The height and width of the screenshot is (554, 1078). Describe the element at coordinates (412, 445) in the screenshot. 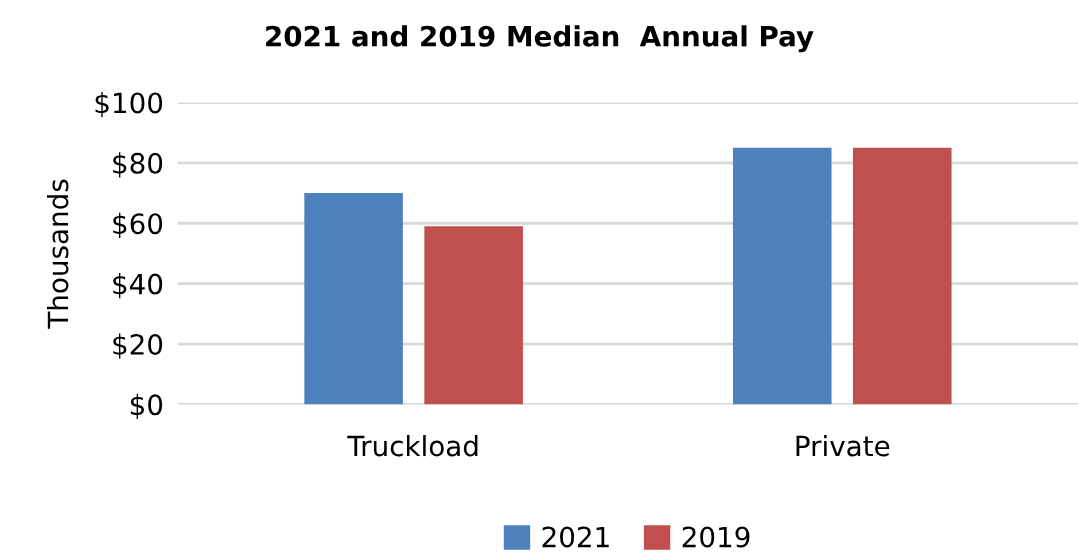

I see `x-tick-label: Truckload` at that location.